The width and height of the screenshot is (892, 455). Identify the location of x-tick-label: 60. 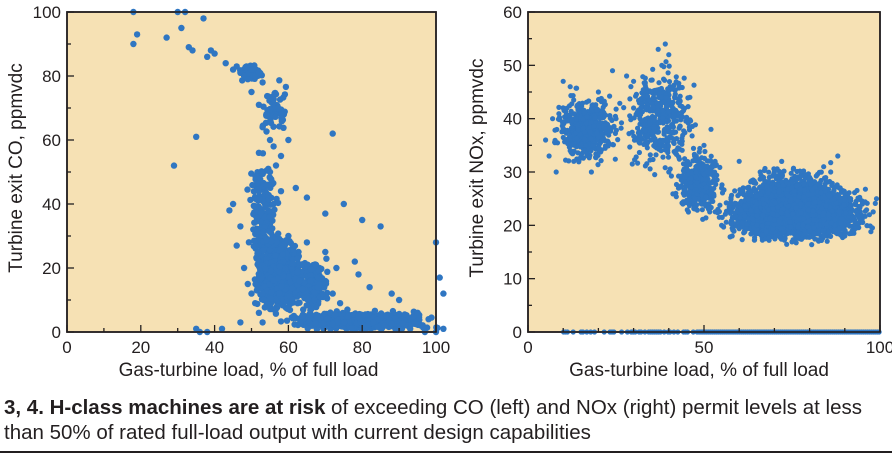
(288, 347).